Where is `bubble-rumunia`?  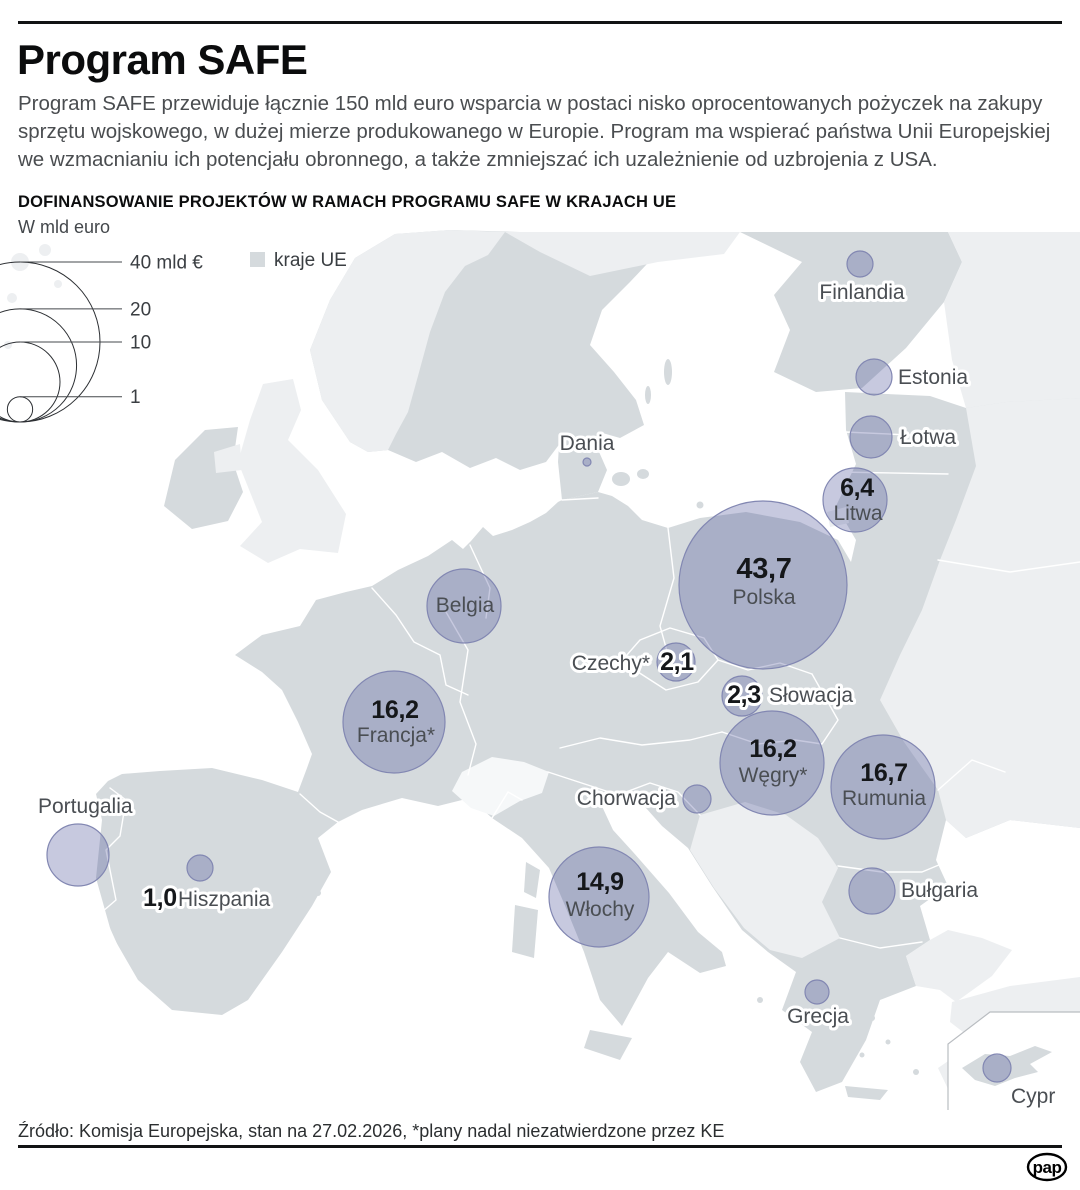 bubble-rumunia is located at coordinates (883, 787).